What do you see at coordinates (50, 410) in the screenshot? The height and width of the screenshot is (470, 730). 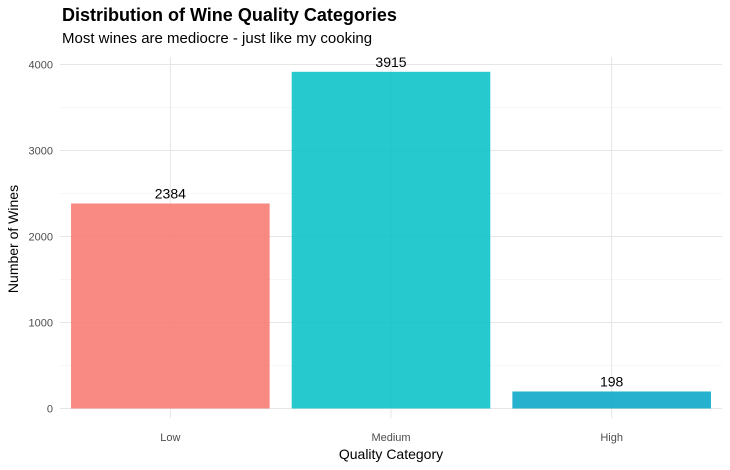 I see `y-tick-label: 0` at bounding box center [50, 410].